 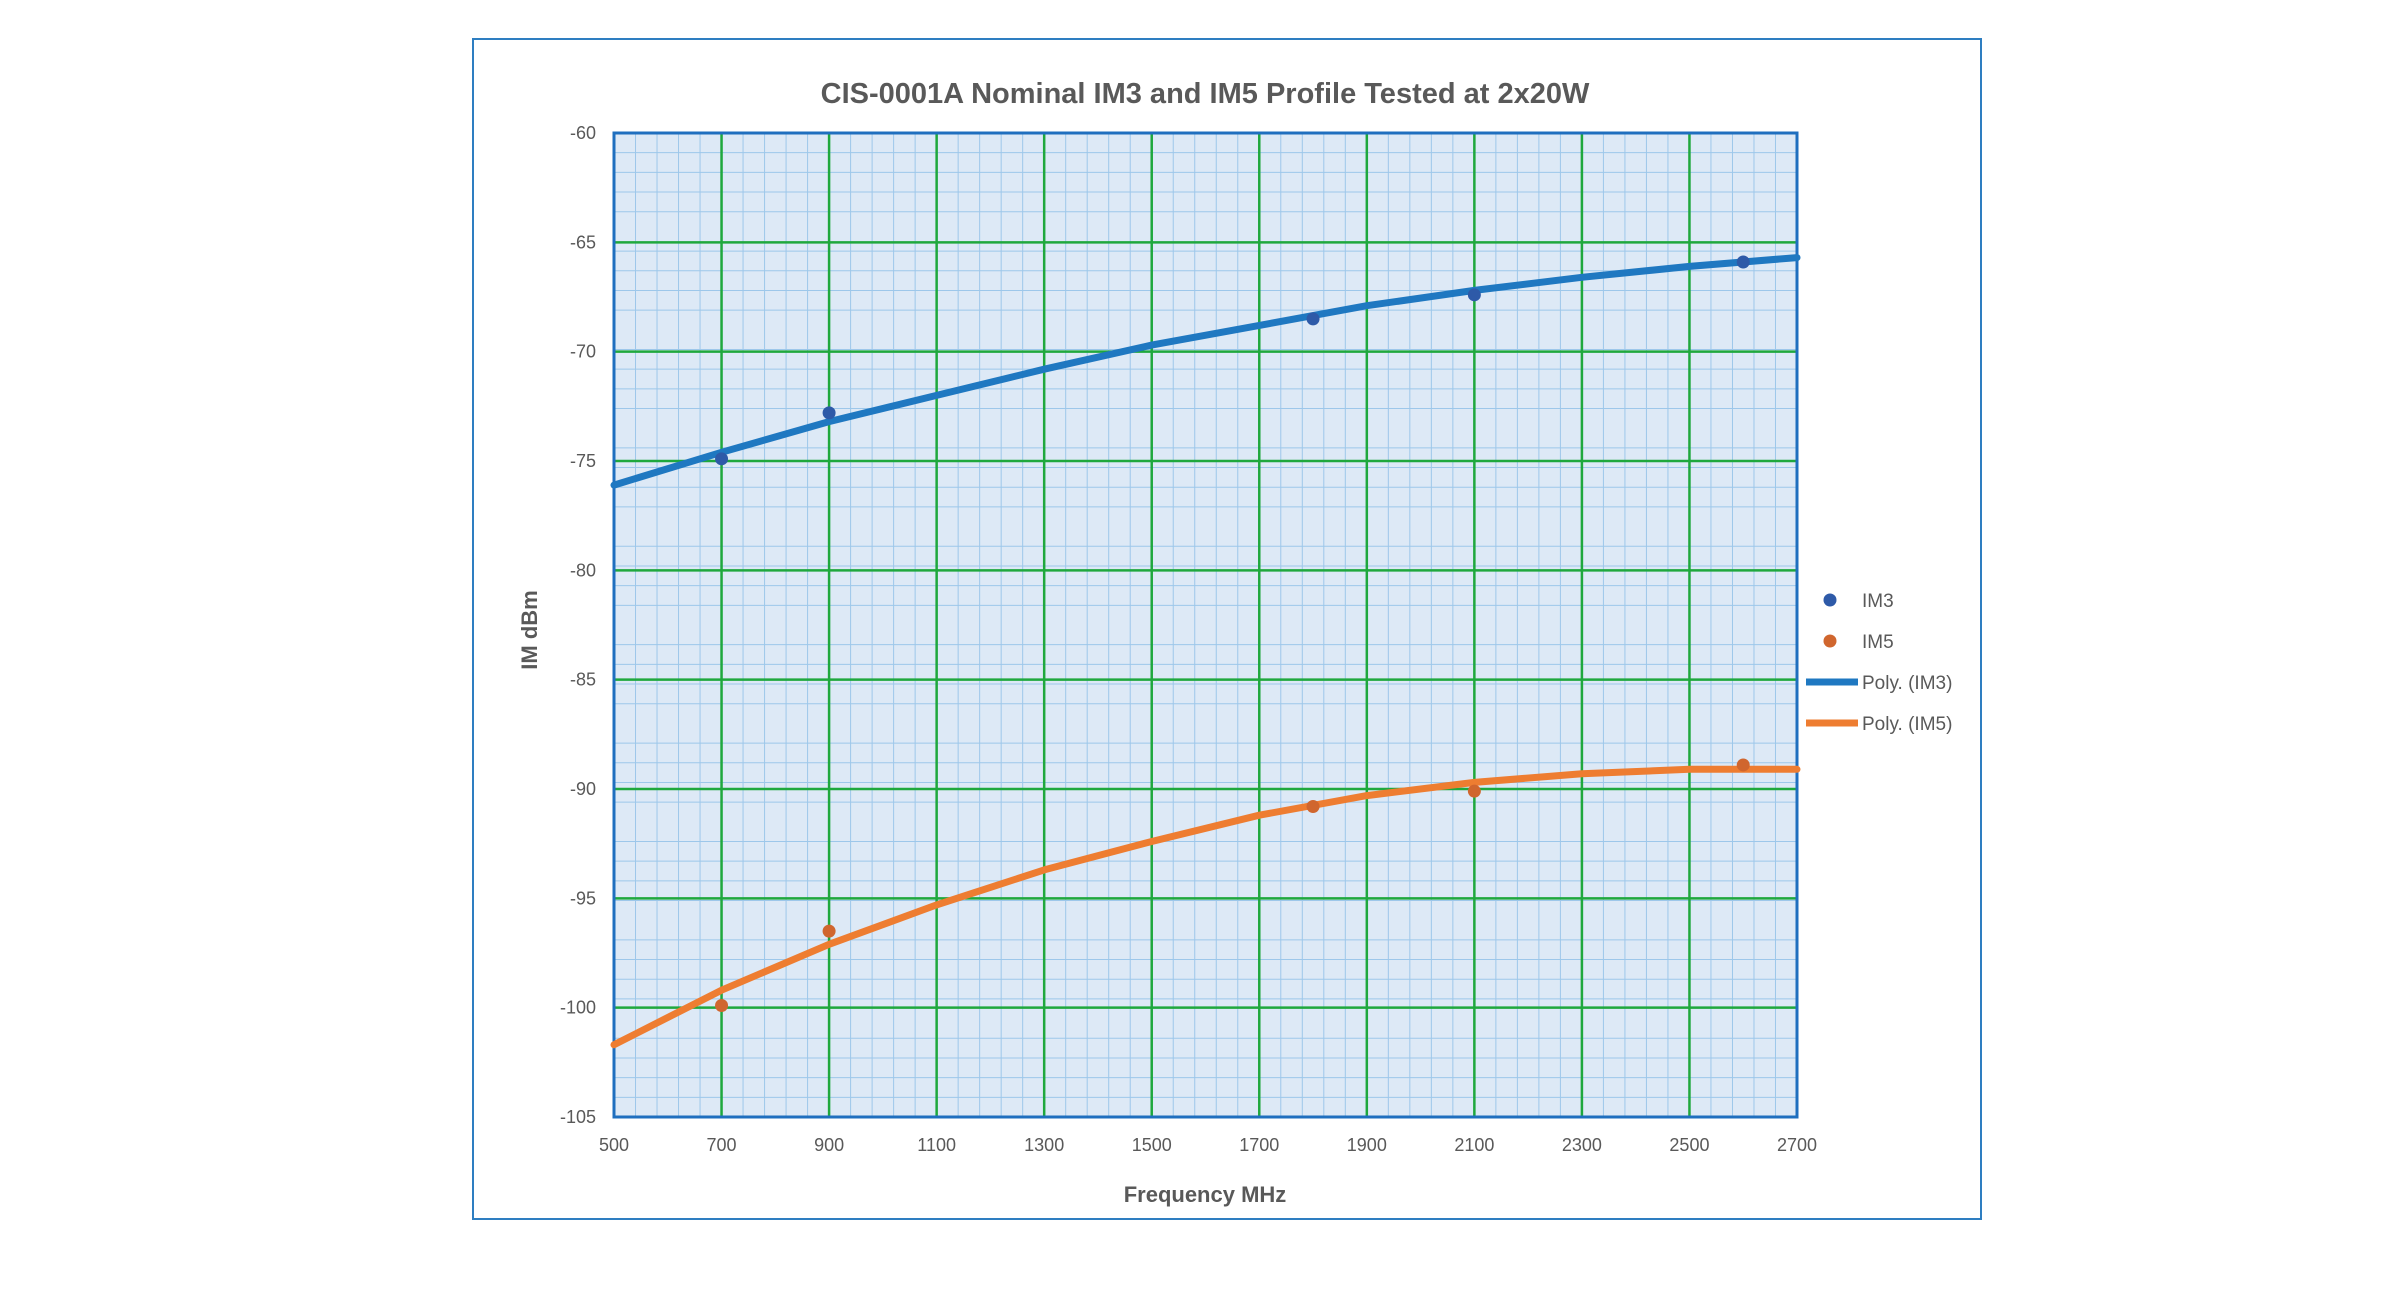 What do you see at coordinates (583, 789) in the screenshot?
I see `y-tick-label: -90` at bounding box center [583, 789].